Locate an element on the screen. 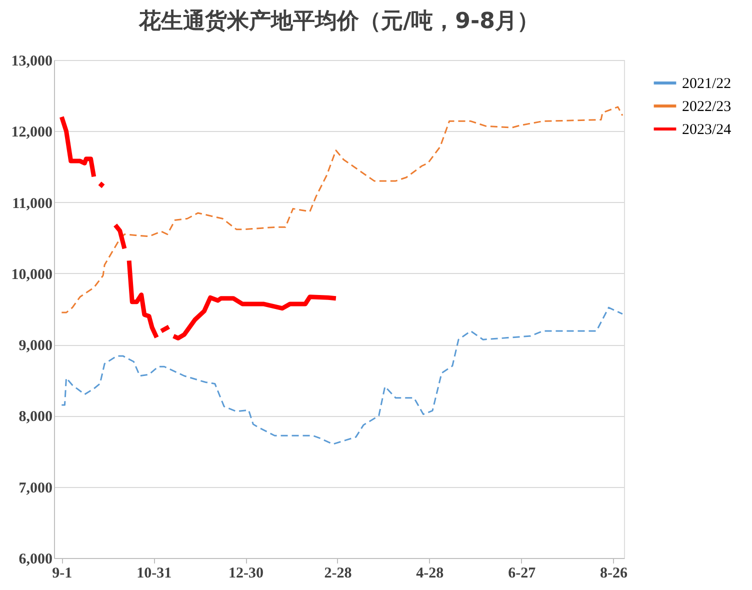 The image size is (752, 590). legend-label: 2023/24 is located at coordinates (707, 130).